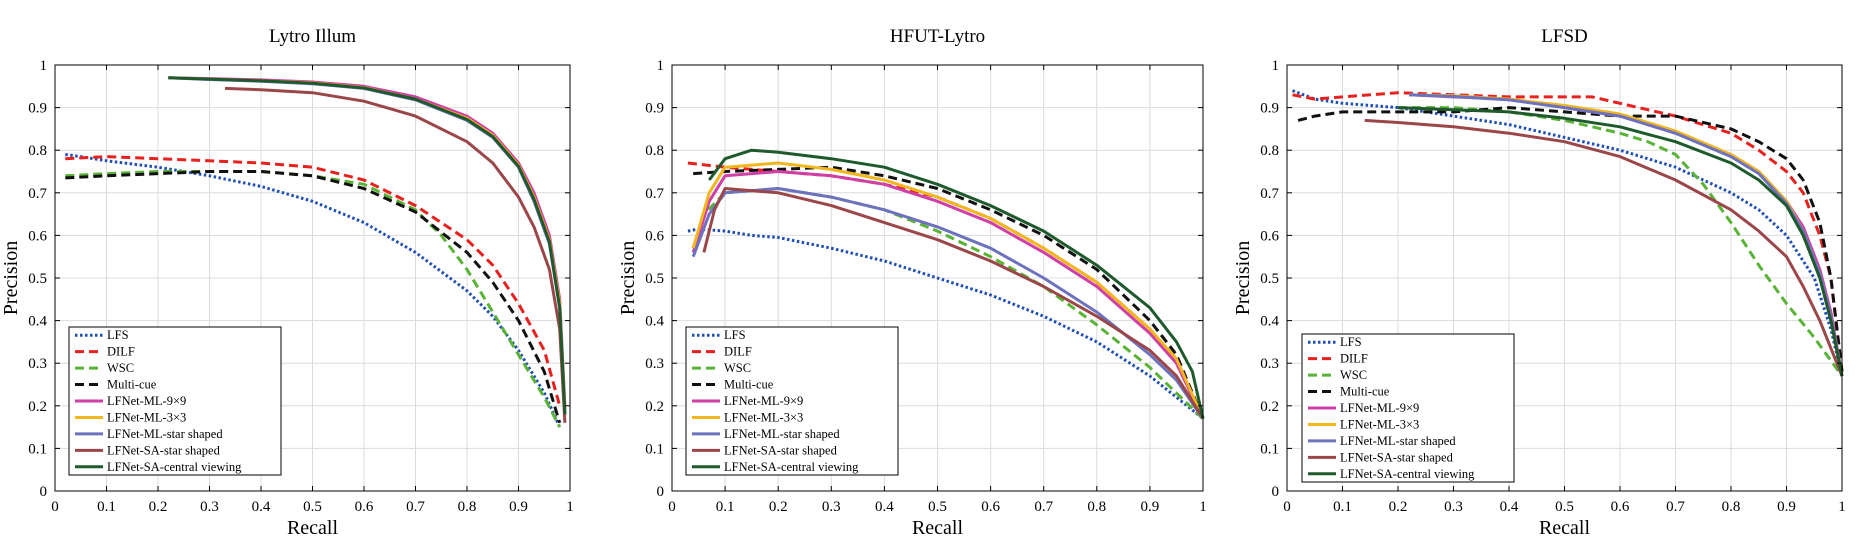  I want to click on x-tick-label: 0.9, so click(1786, 507).